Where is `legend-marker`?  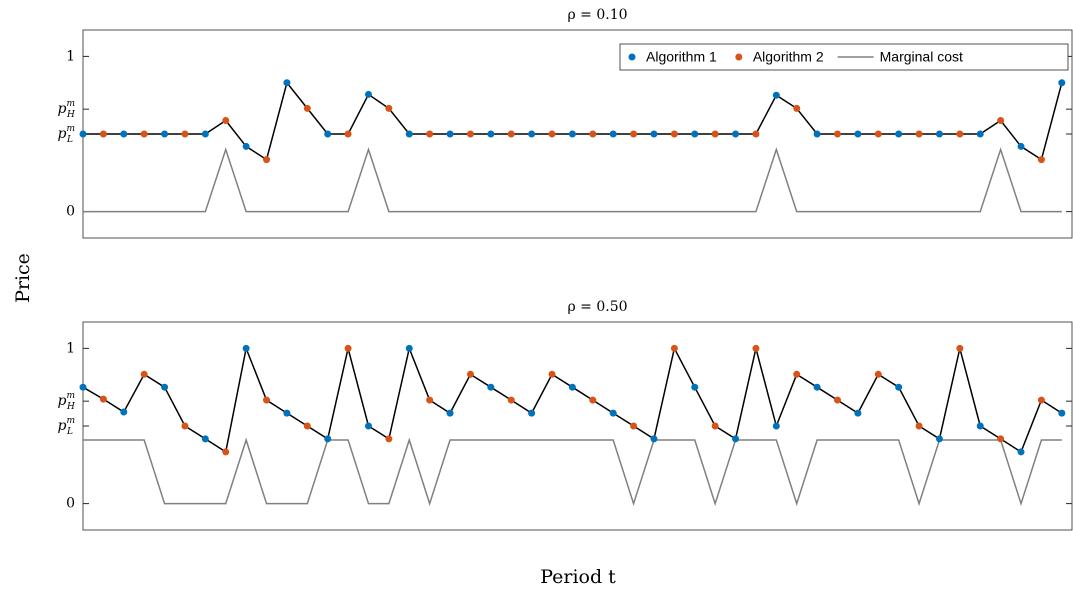 legend-marker is located at coordinates (632, 57).